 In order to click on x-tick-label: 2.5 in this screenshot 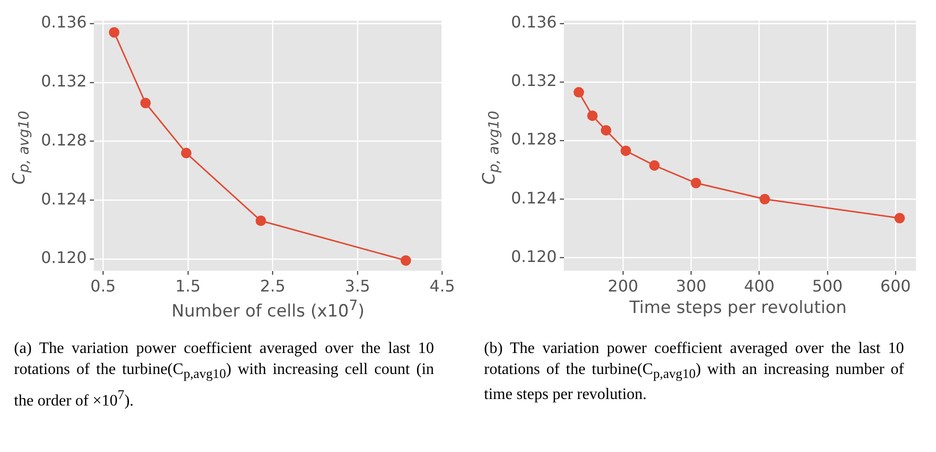, I will do `click(273, 286)`.